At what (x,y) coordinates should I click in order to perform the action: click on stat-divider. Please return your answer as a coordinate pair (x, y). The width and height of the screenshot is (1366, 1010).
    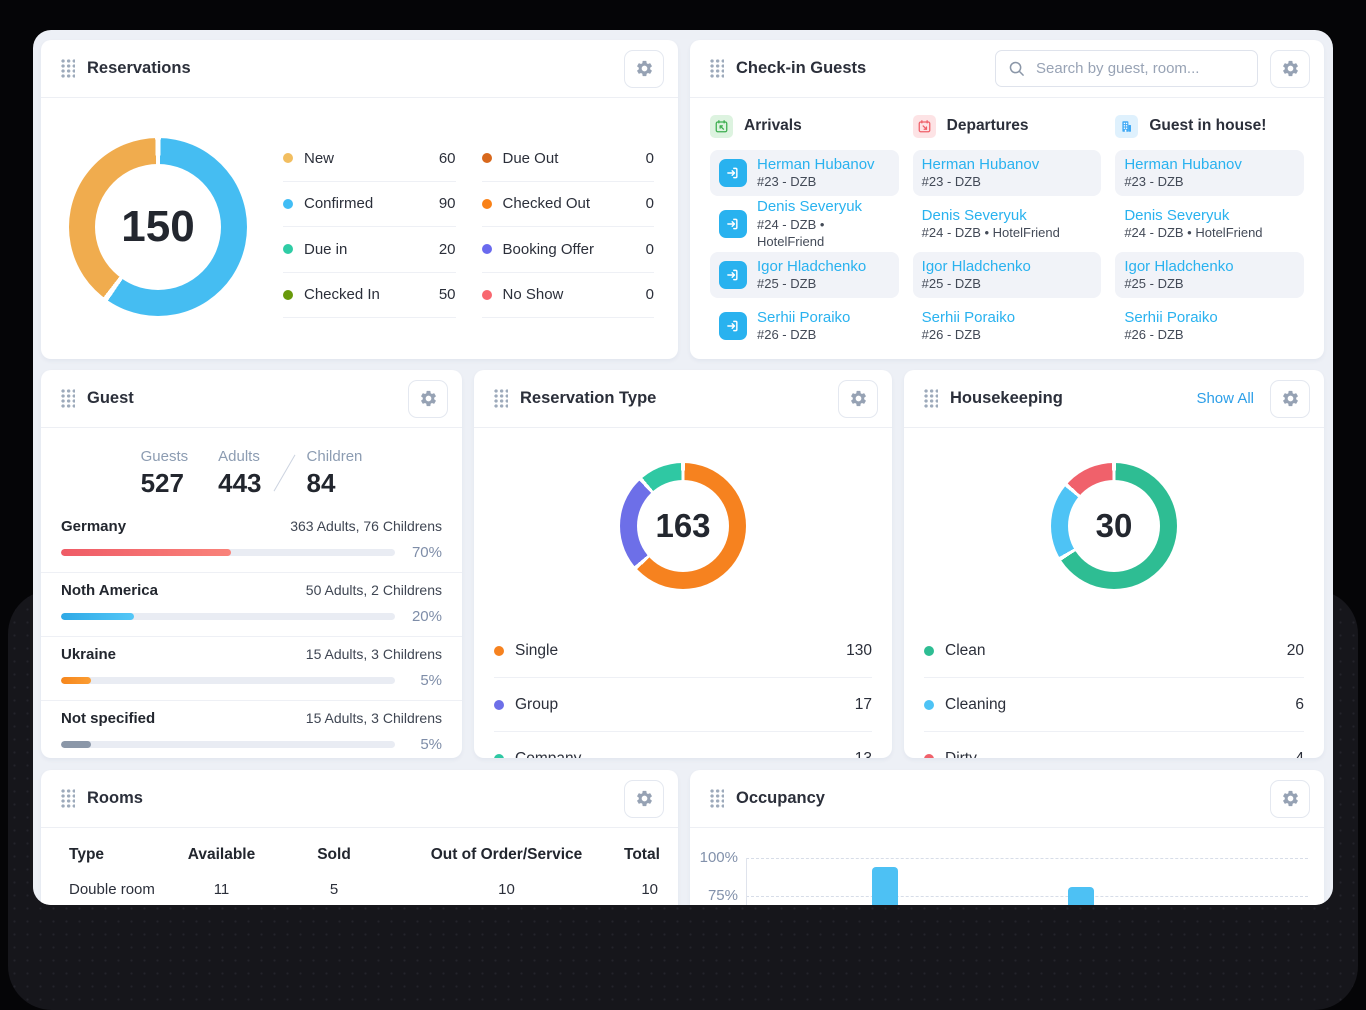
    Looking at the image, I should click on (284, 473).